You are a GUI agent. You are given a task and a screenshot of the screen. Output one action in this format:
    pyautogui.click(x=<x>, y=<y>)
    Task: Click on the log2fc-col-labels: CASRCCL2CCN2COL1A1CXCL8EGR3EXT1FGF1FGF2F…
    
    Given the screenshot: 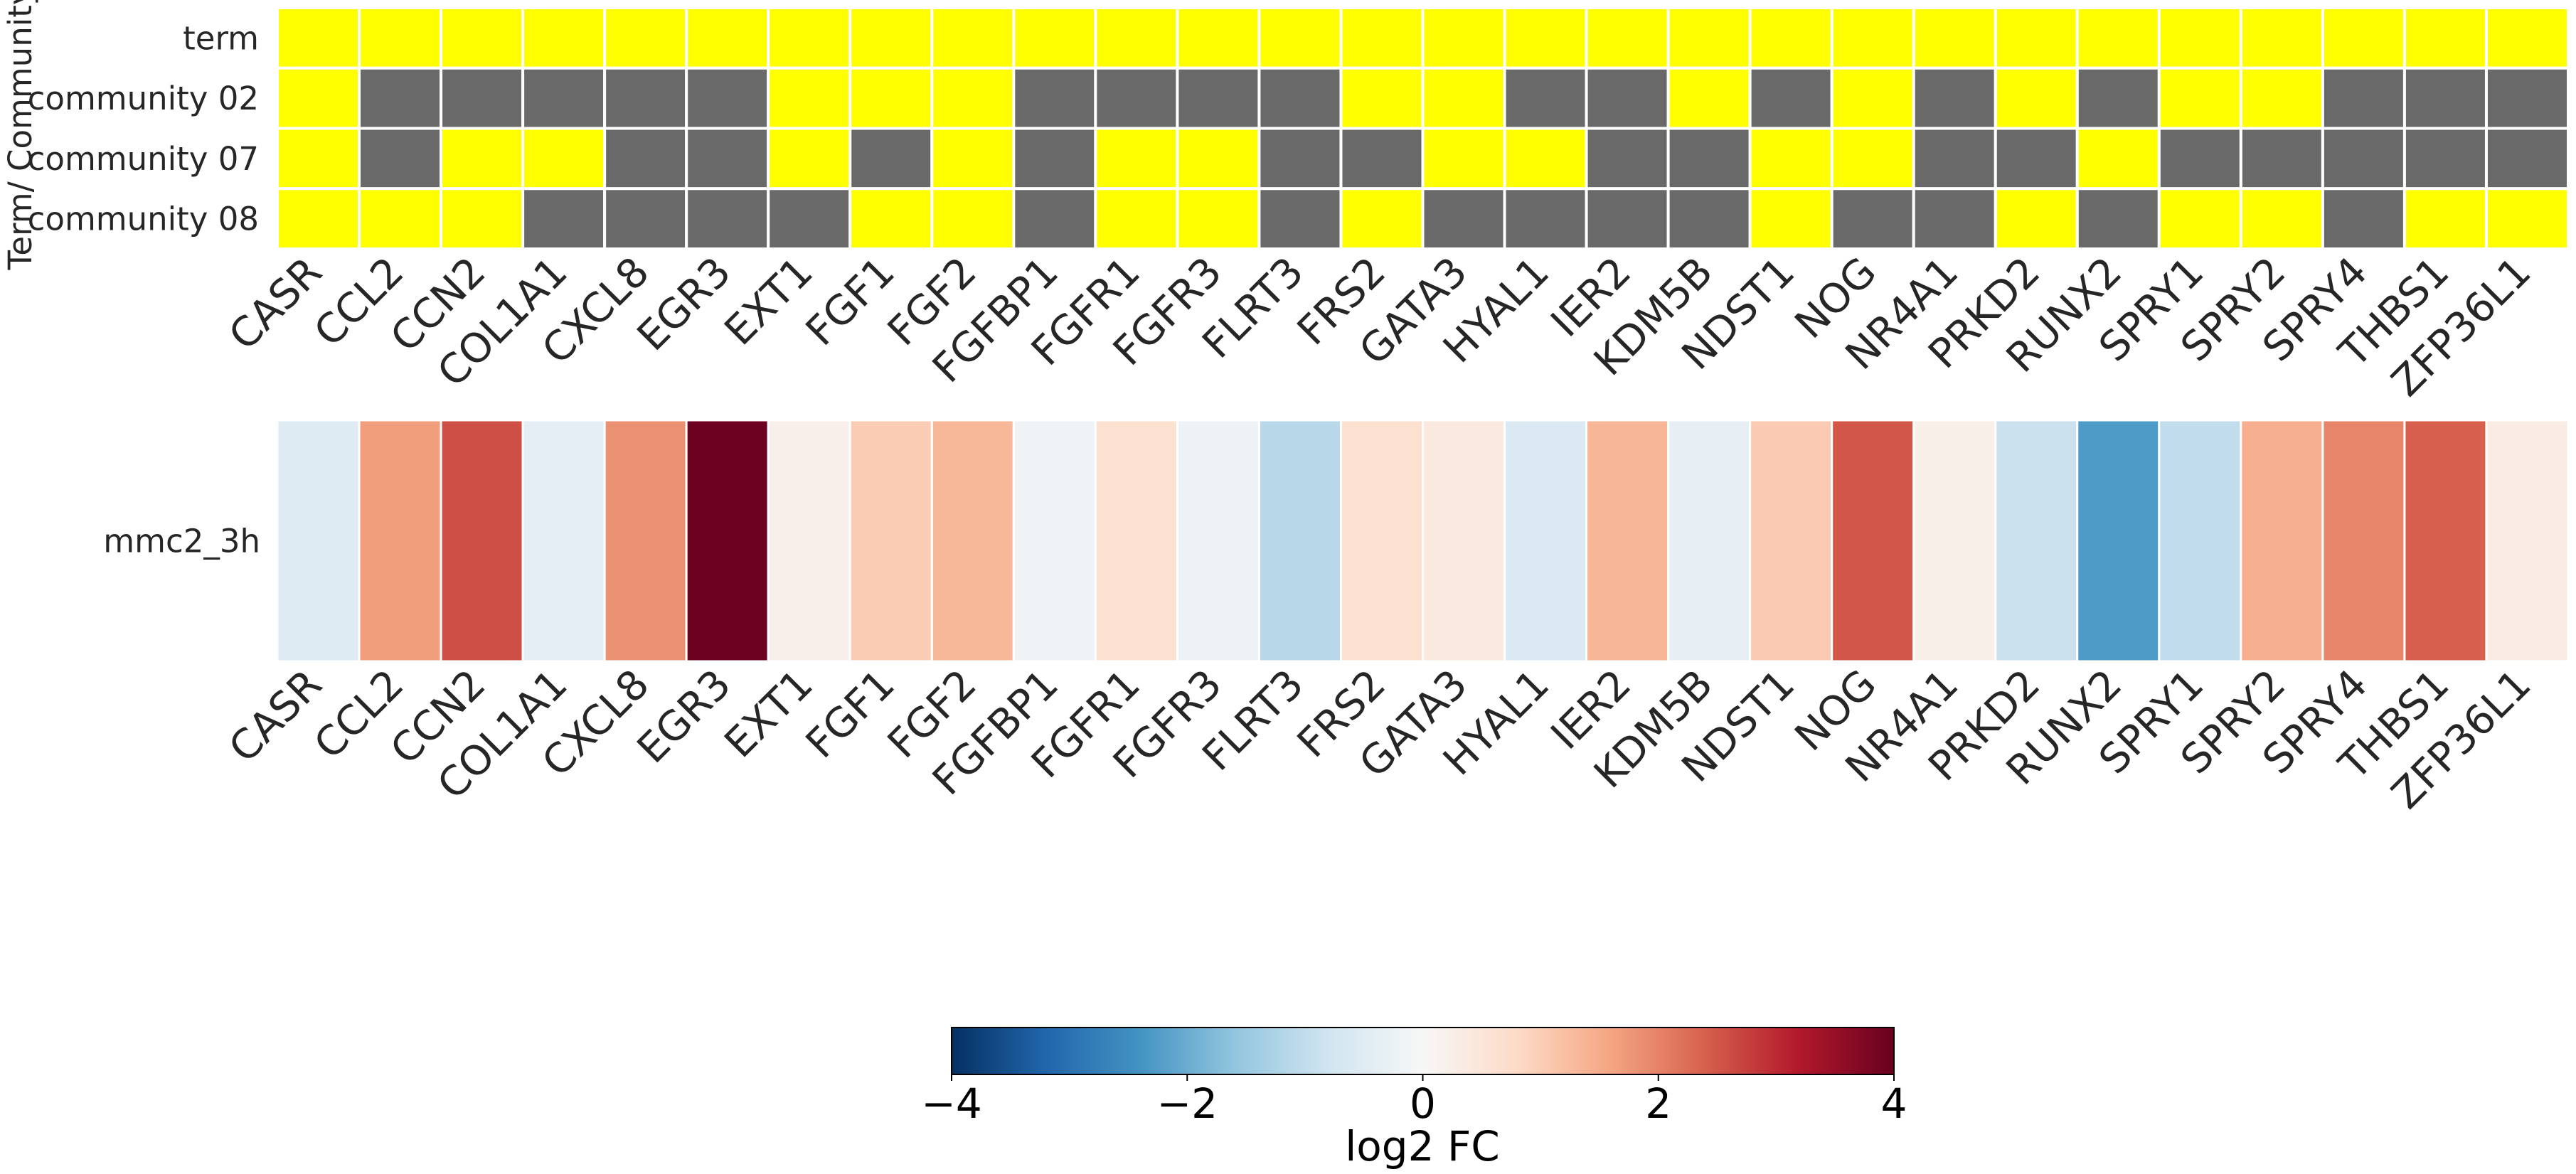 What is the action you would take?
    pyautogui.click(x=1380, y=740)
    